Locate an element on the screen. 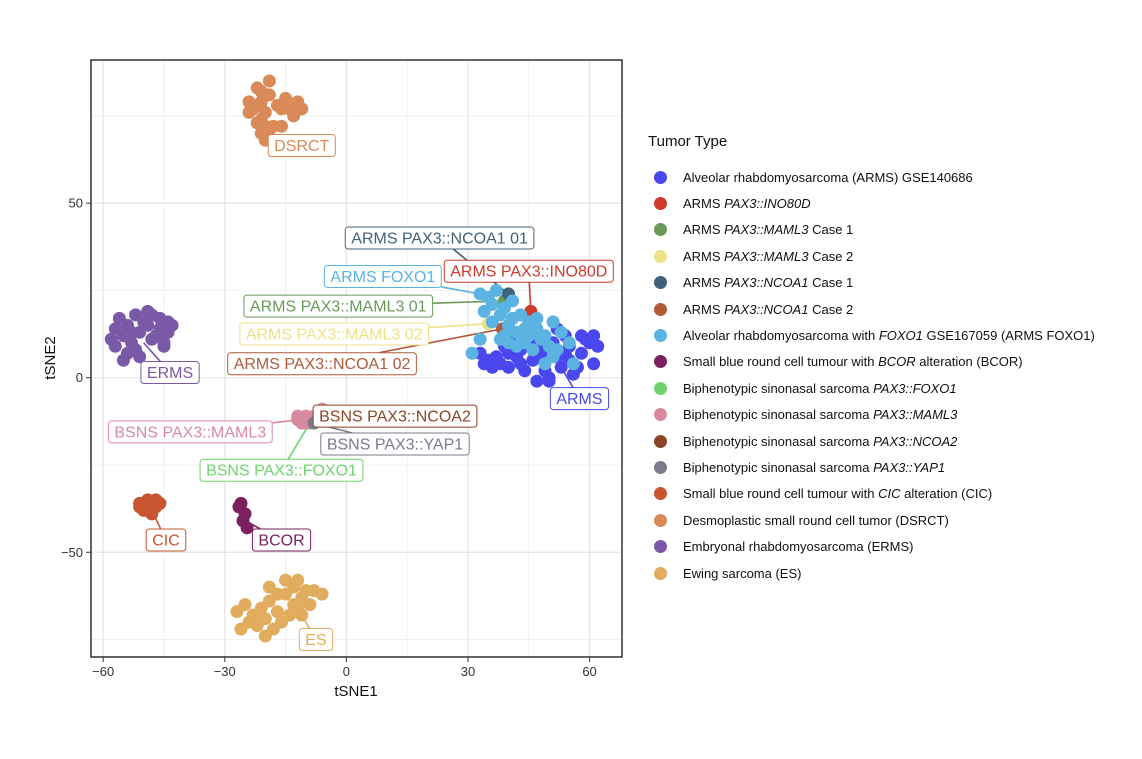  legend-label-part: FOXO1 is located at coordinates (900, 336).